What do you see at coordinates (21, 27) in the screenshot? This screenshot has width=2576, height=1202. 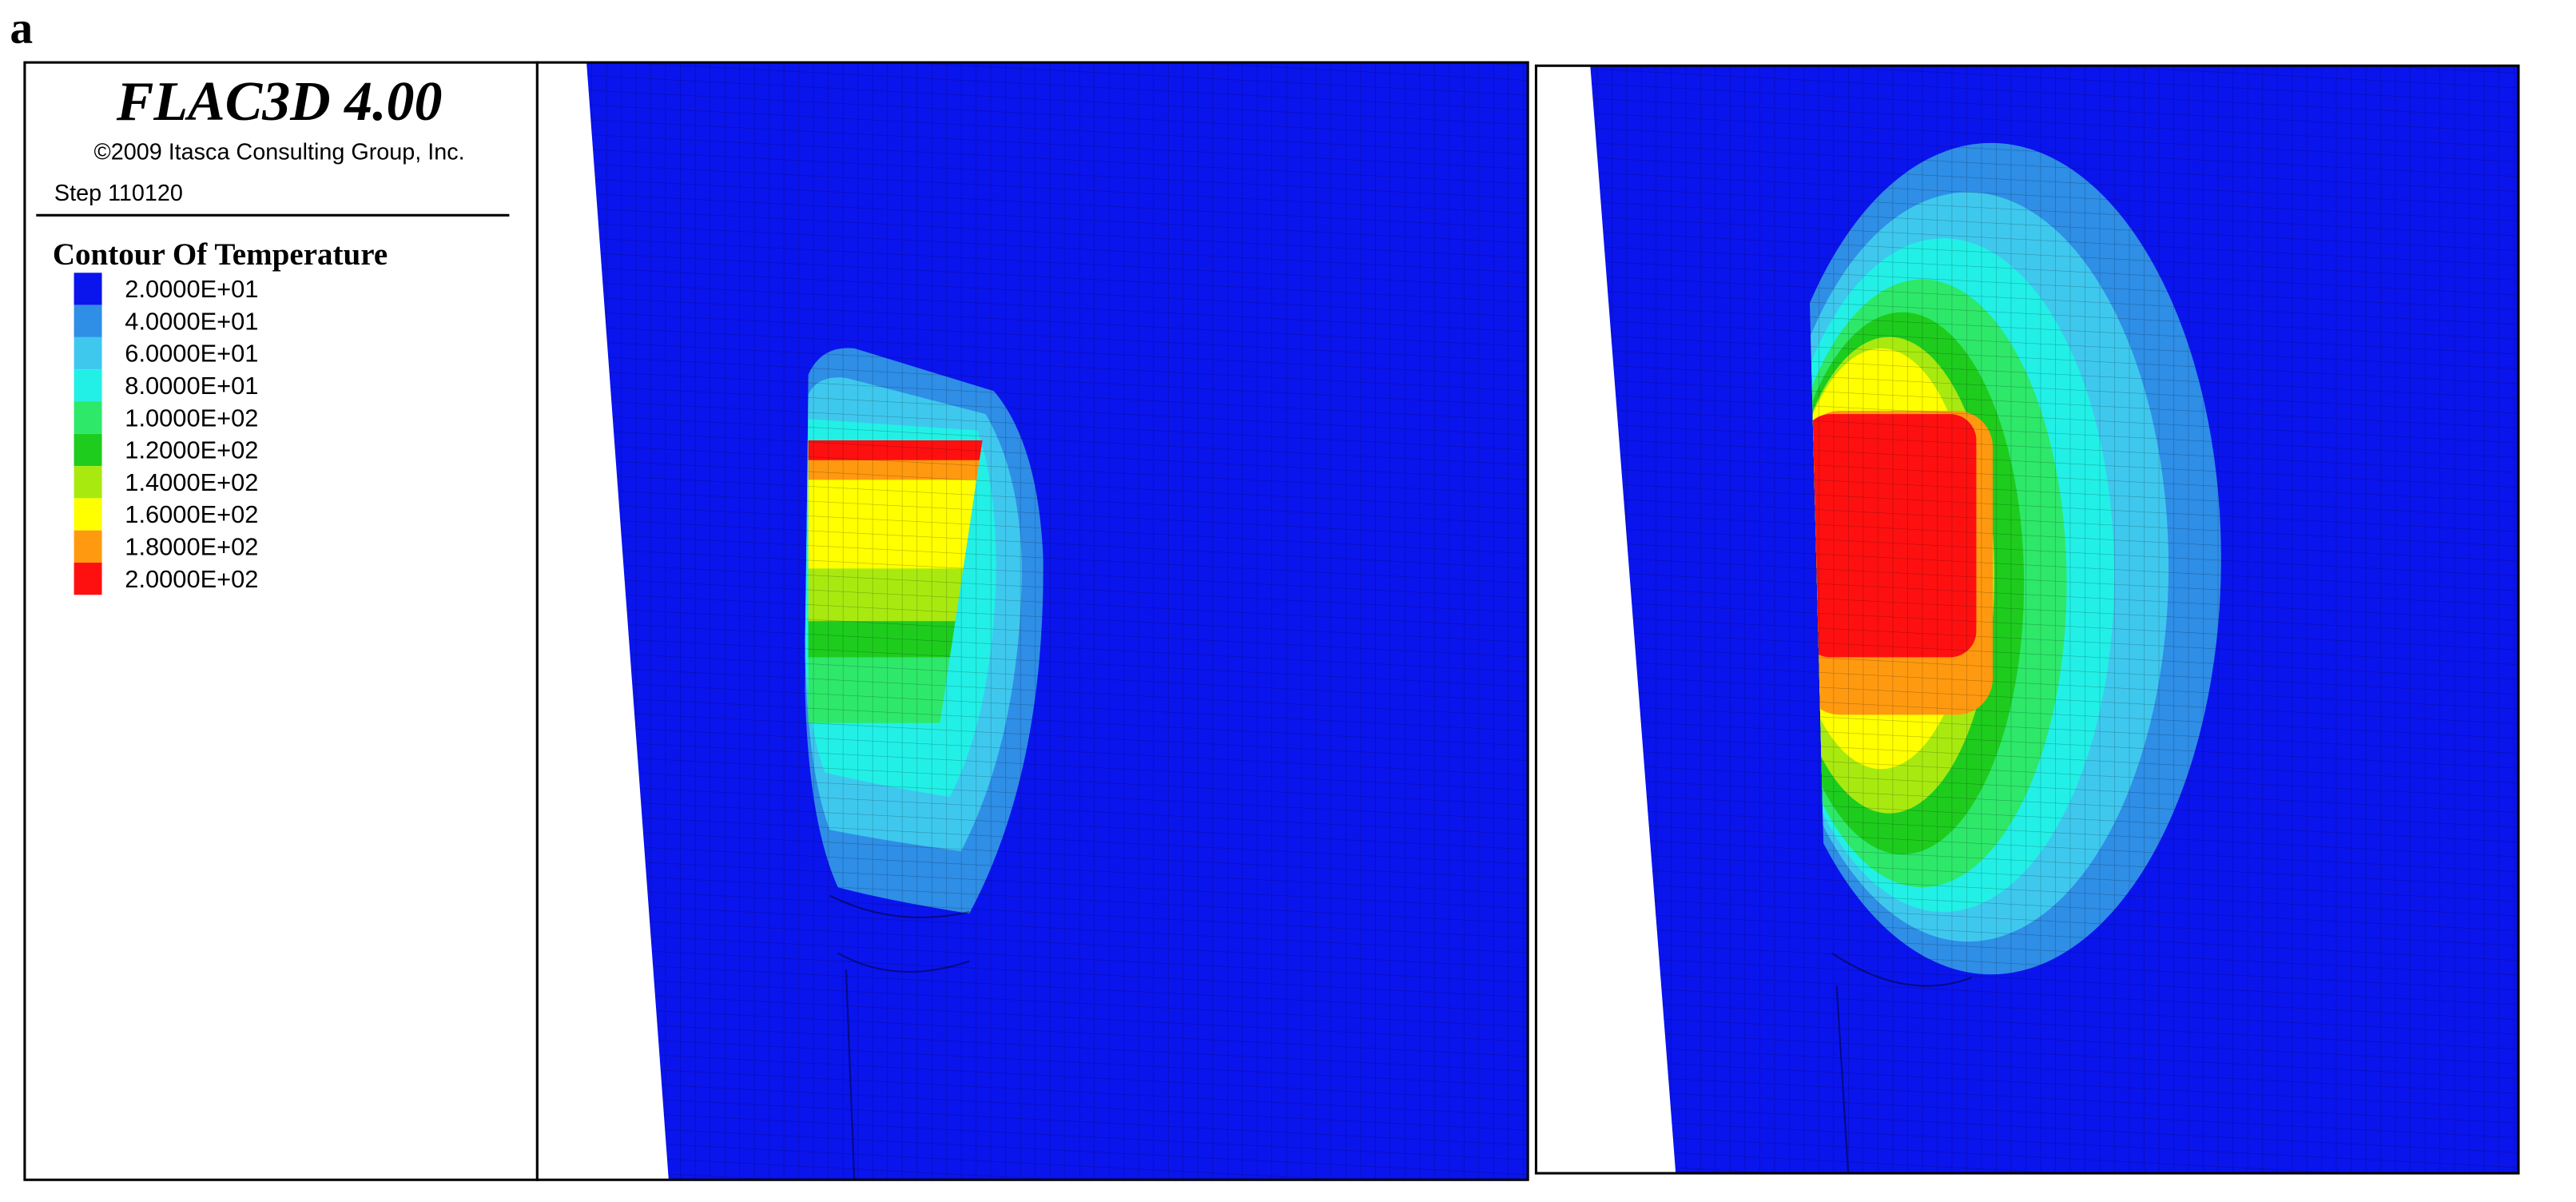 I see `panel-label: a` at bounding box center [21, 27].